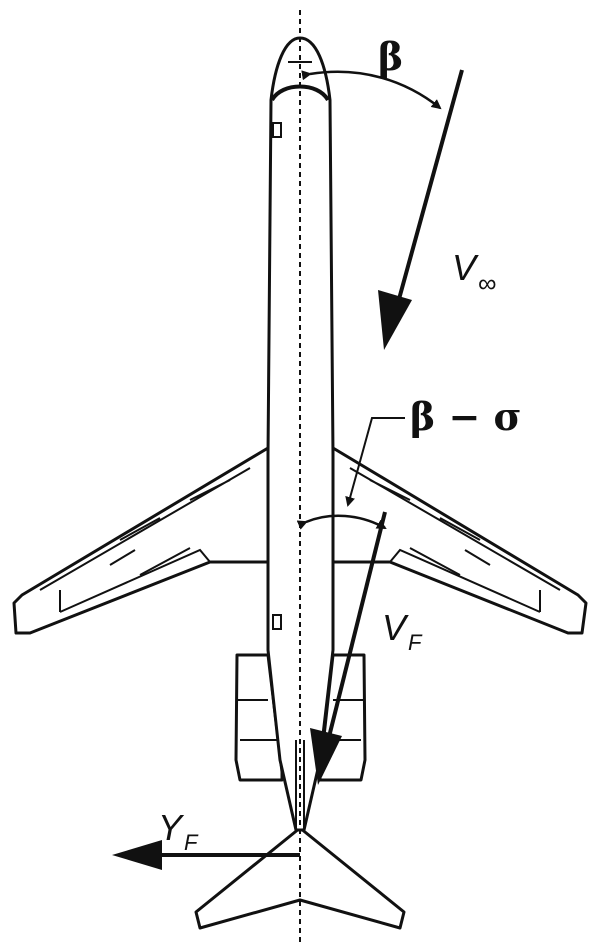  What do you see at coordinates (487, 283) in the screenshot?
I see `v-infinity-subscript: ∞` at bounding box center [487, 283].